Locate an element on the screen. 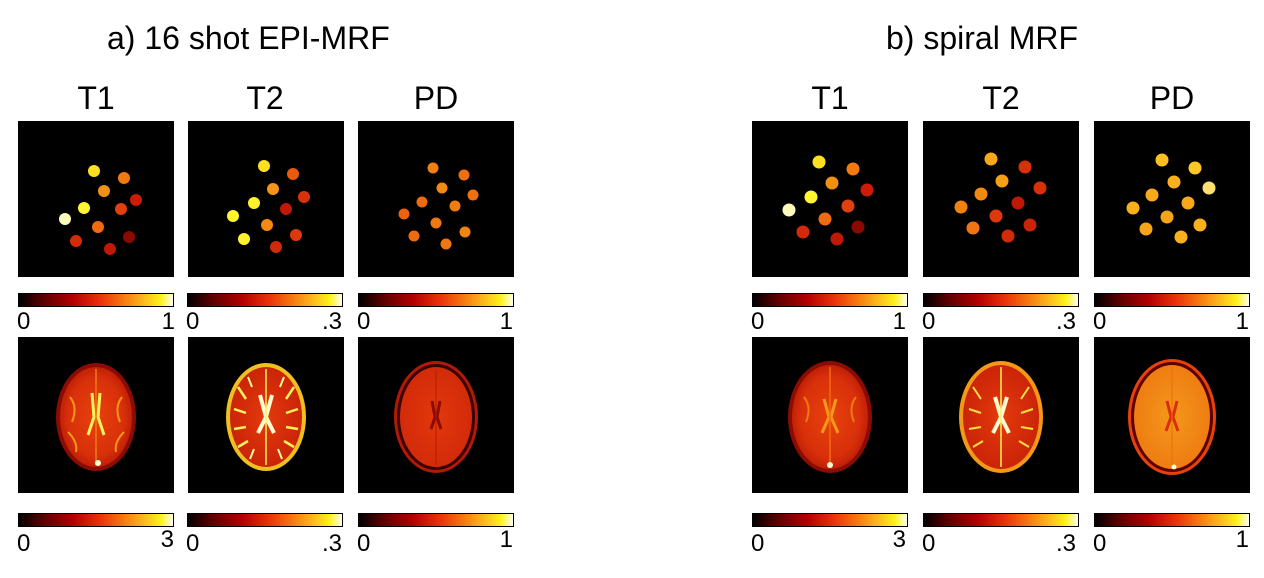  panel-b-t2-phantom-colorbar is located at coordinates (1001, 300).